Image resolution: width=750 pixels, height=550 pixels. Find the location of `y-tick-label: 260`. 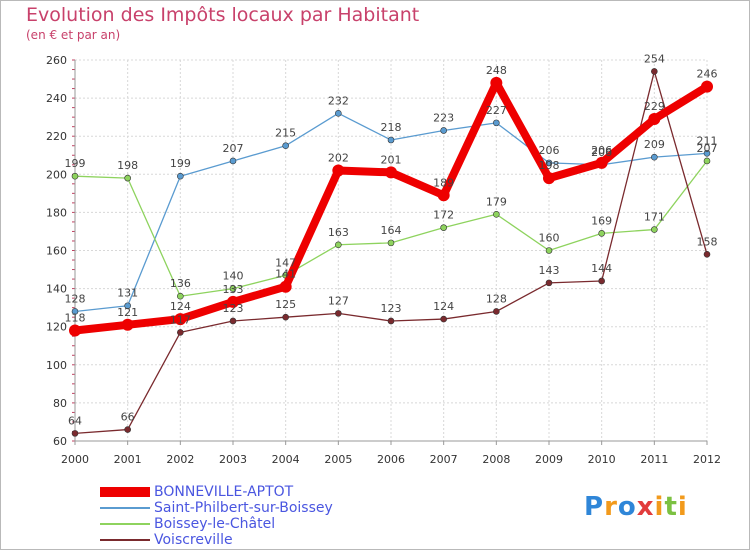

y-tick-label: 260 is located at coordinates (56, 60).